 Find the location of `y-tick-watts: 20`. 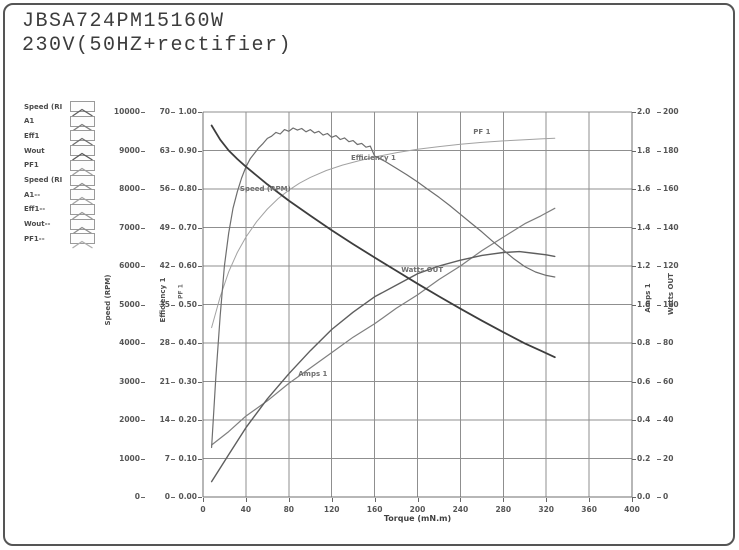

y-tick-watts: 20 is located at coordinates (668, 458).